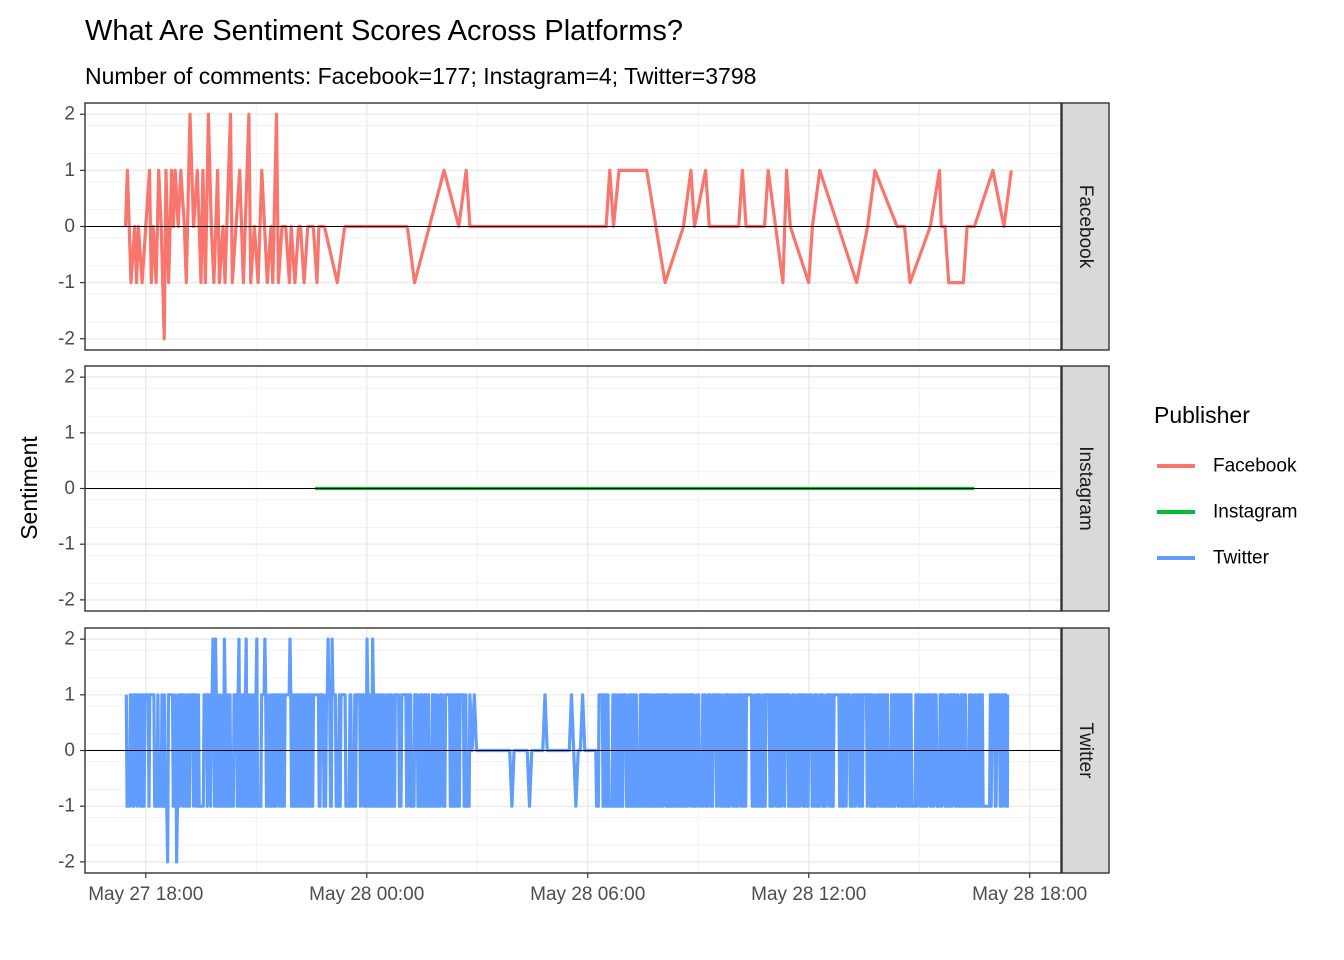 The height and width of the screenshot is (960, 1344). Describe the element at coordinates (1255, 512) in the screenshot. I see `legend-label-instagram: Instagram` at that location.